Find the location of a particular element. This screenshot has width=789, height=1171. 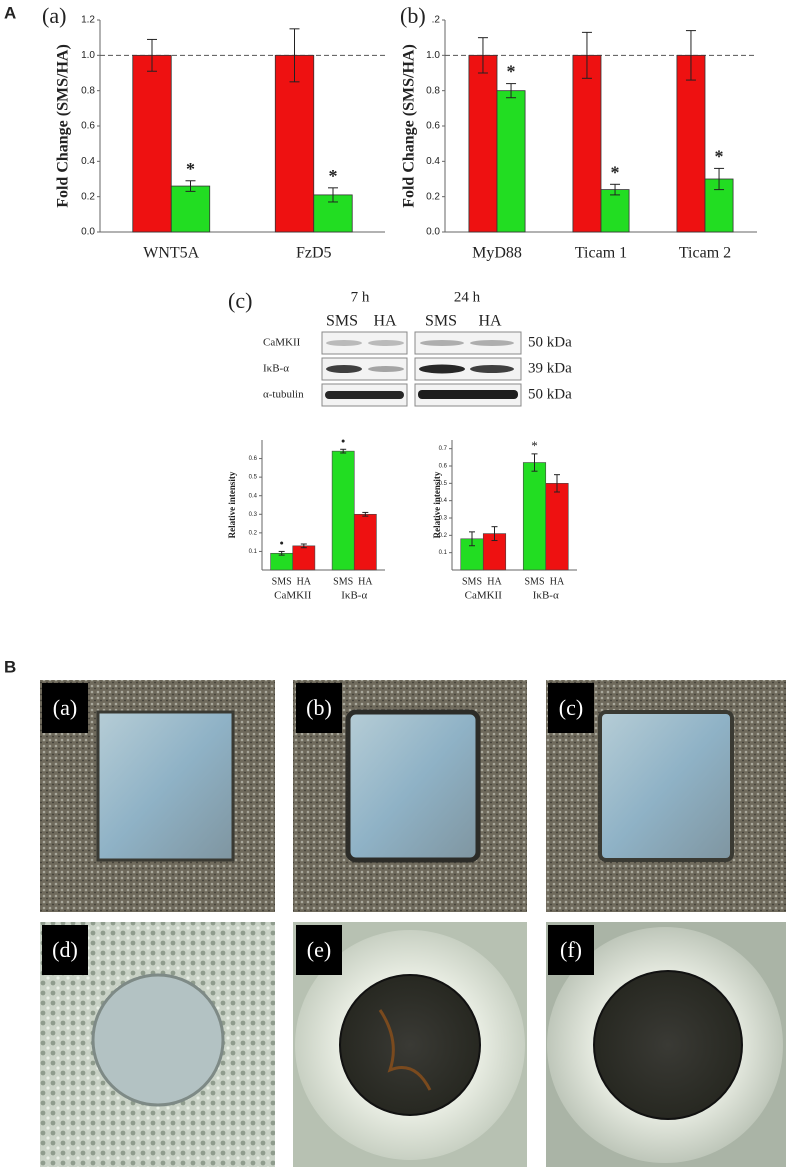

blot-frames is located at coordinates (421, 369).